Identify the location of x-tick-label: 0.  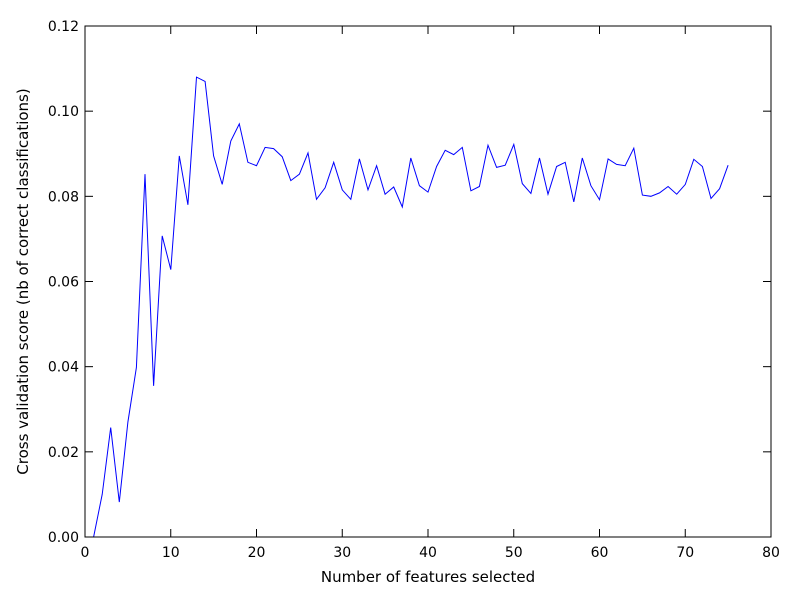
(85, 553).